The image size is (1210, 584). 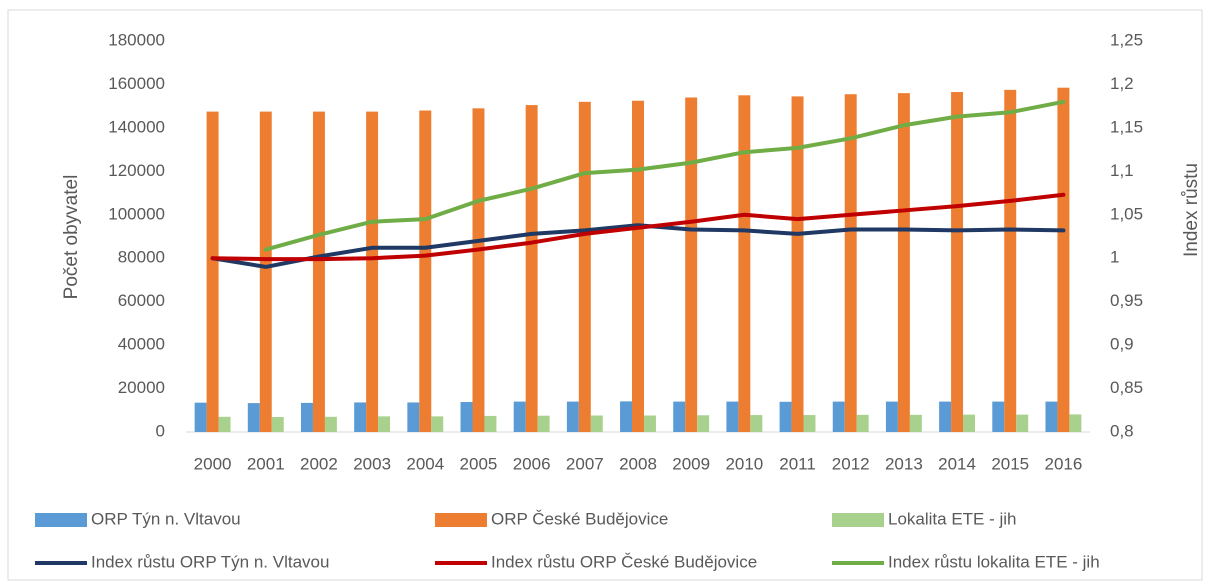 I want to click on x-tick-label: 2011, so click(x=797, y=463).